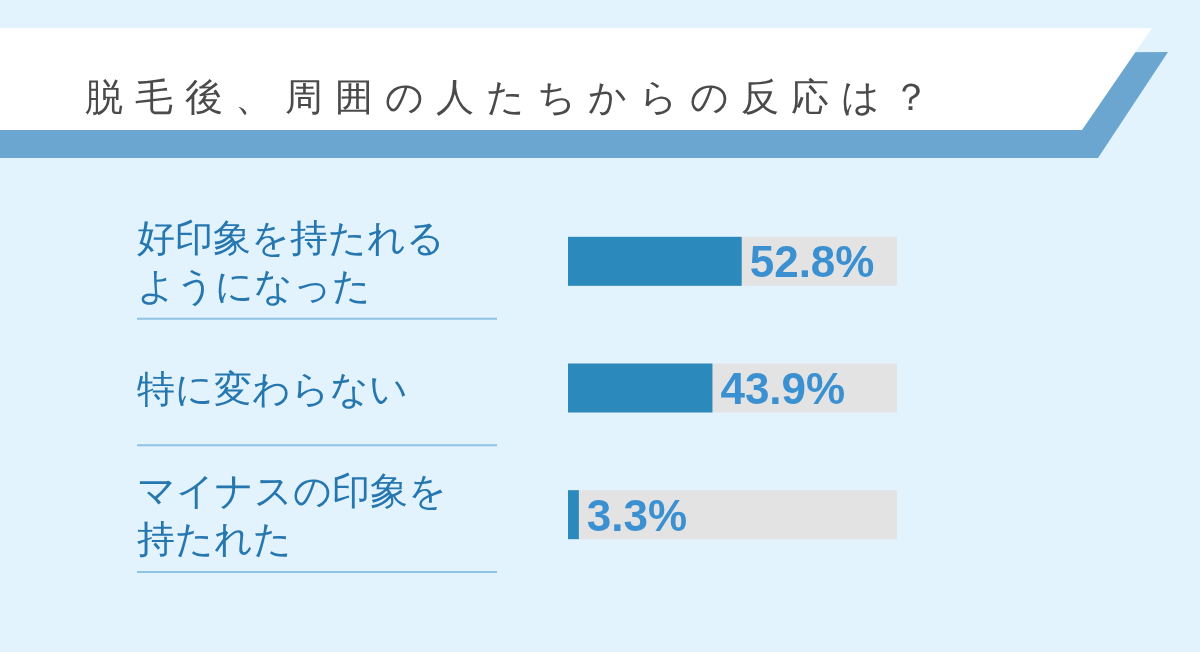 The width and height of the screenshot is (1200, 652). Describe the element at coordinates (513, 97) in the screenshot. I see `title: 脱毛後、周囲の人たちからの反応は？` at that location.